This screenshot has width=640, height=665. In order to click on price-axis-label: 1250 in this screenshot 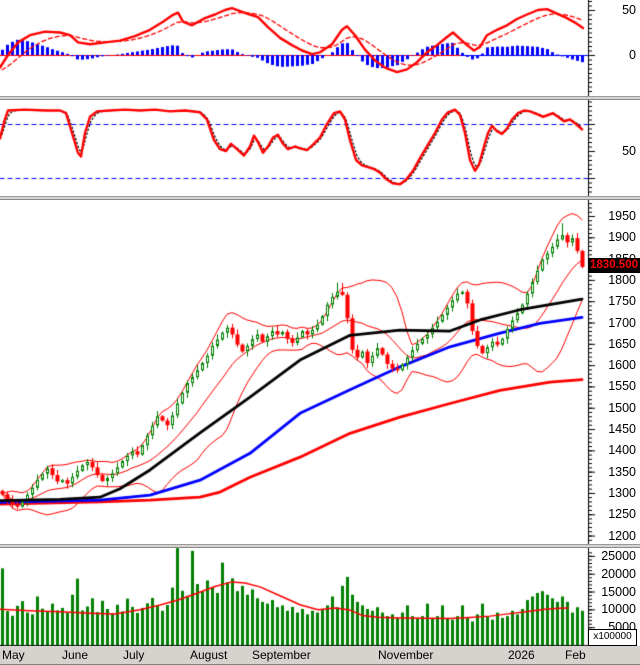, I will do `click(622, 514)`.